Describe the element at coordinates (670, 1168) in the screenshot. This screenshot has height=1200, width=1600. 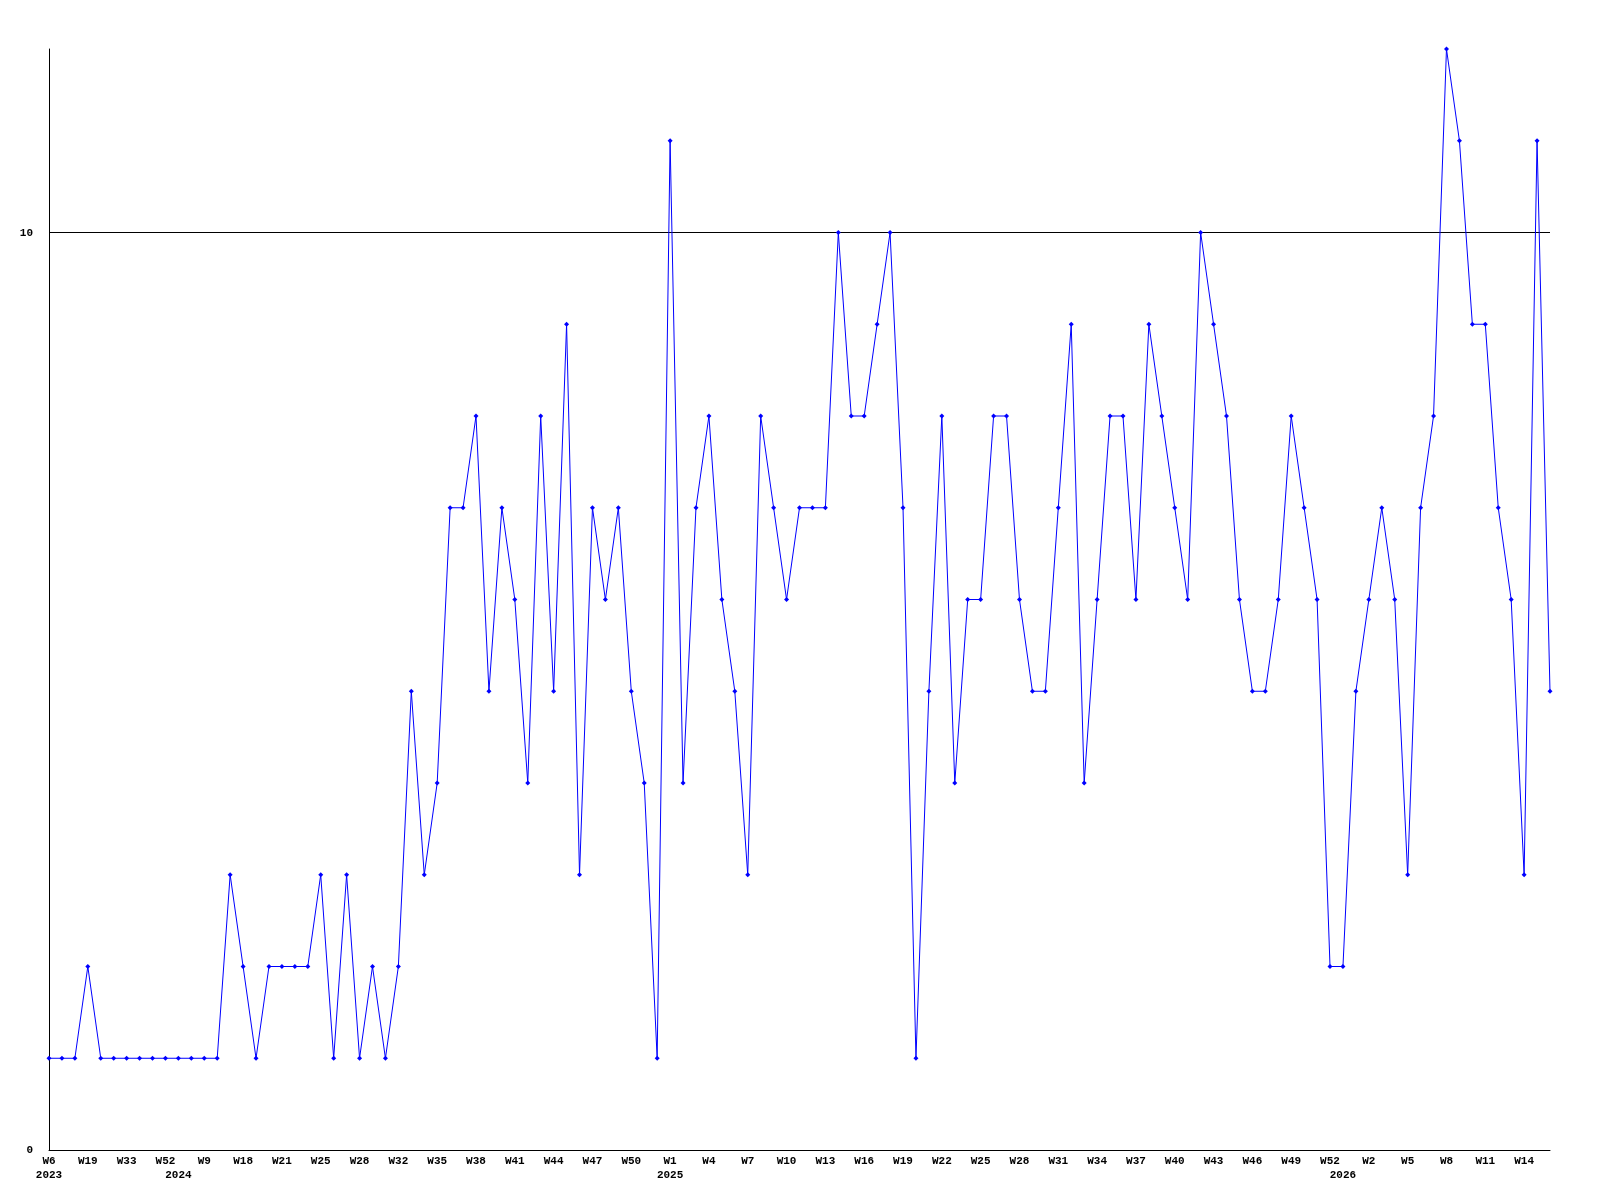
I see `x-tick-label: W1 2025` at that location.